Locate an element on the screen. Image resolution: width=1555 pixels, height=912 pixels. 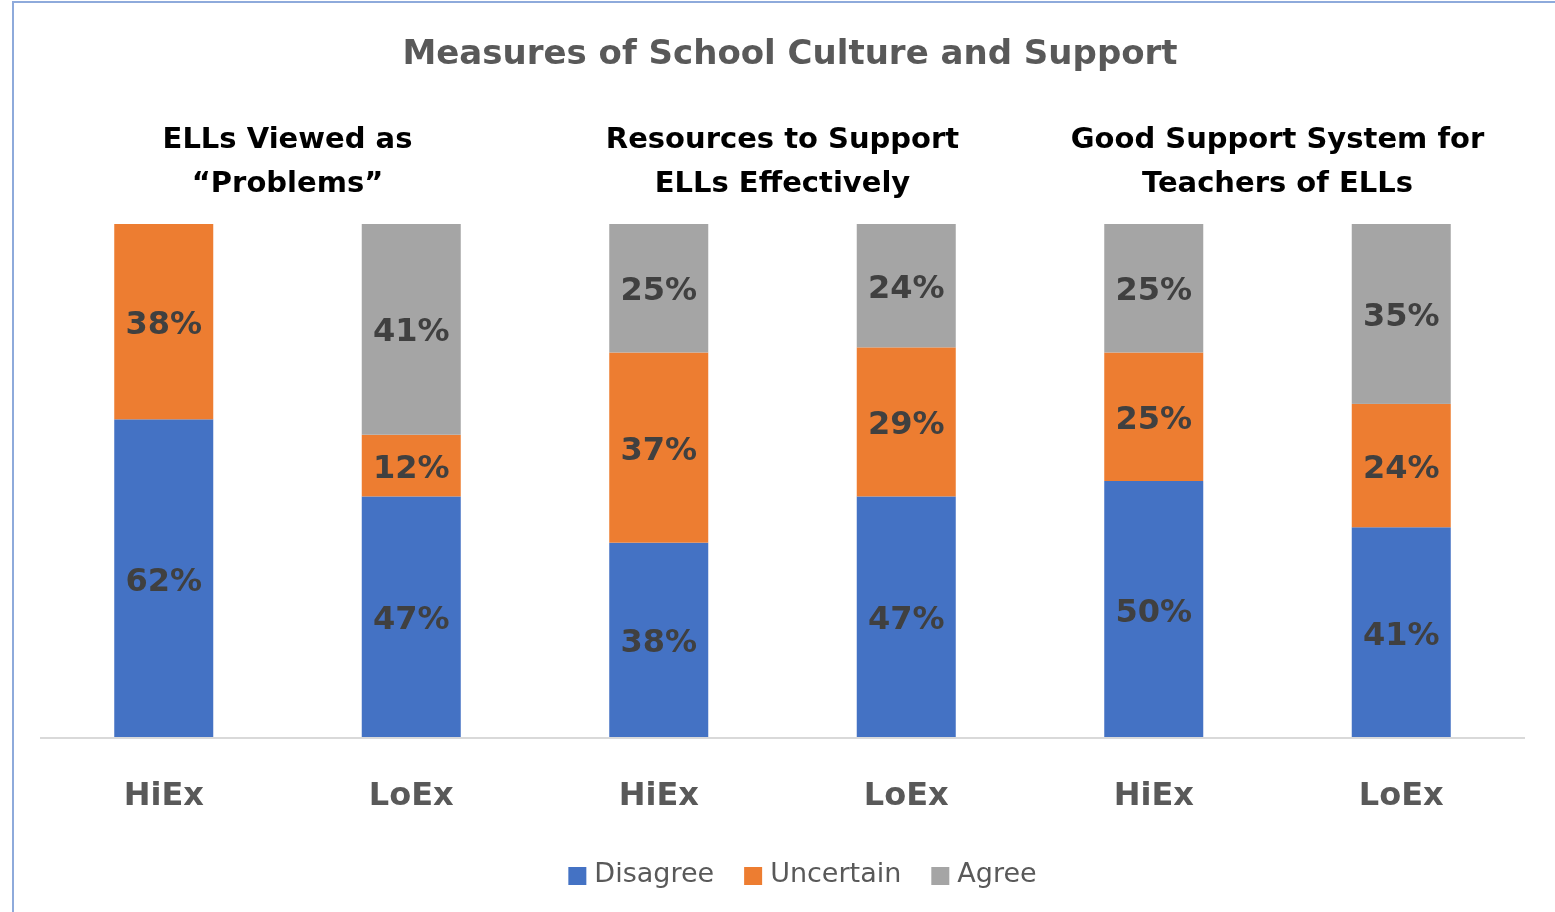
legend-label: Agree is located at coordinates (997, 872).